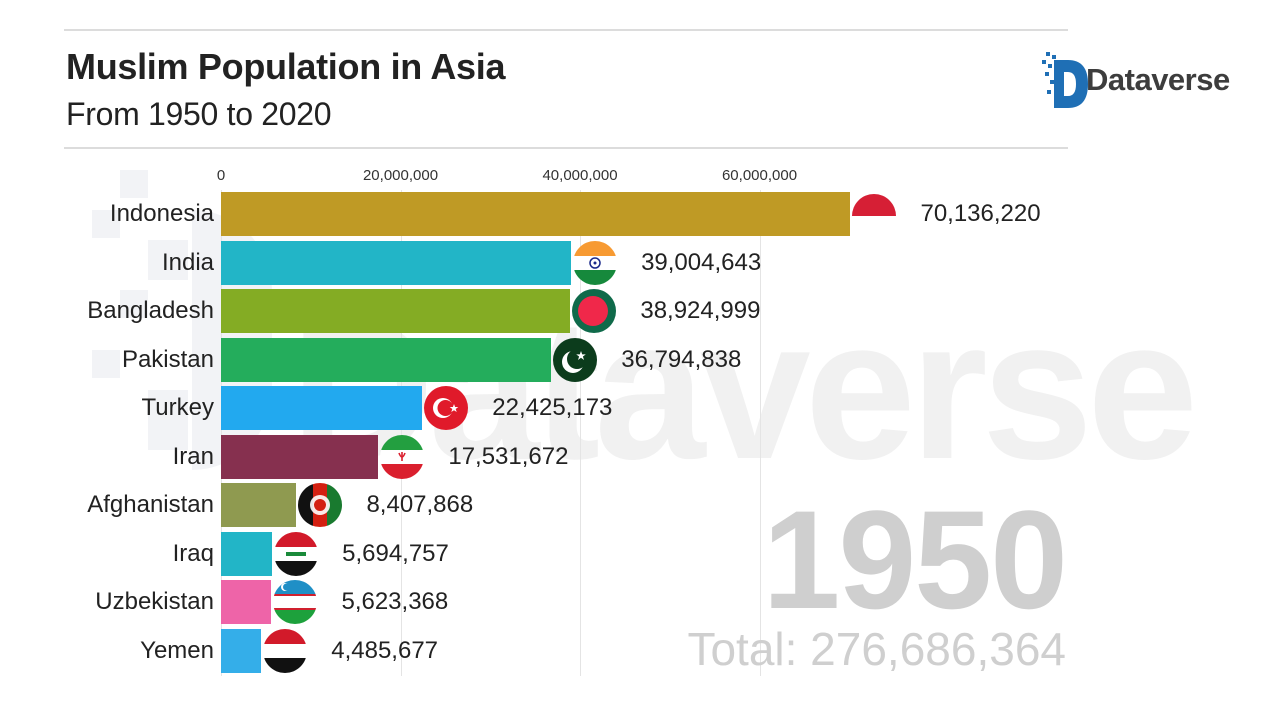  I want to click on iran-flag-icon, so click(402, 456).